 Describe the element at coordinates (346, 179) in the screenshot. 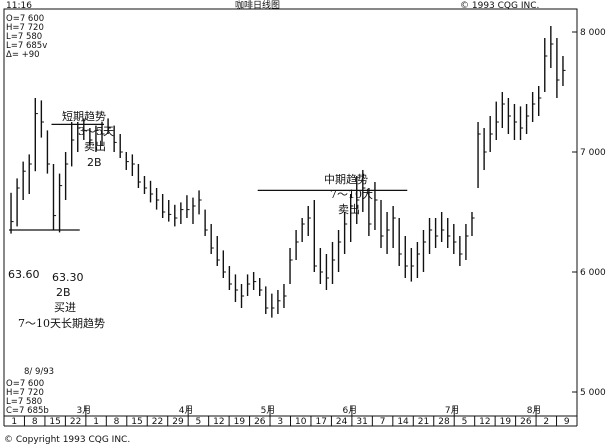

I see `ann-mid-line1: 中期趋势` at that location.